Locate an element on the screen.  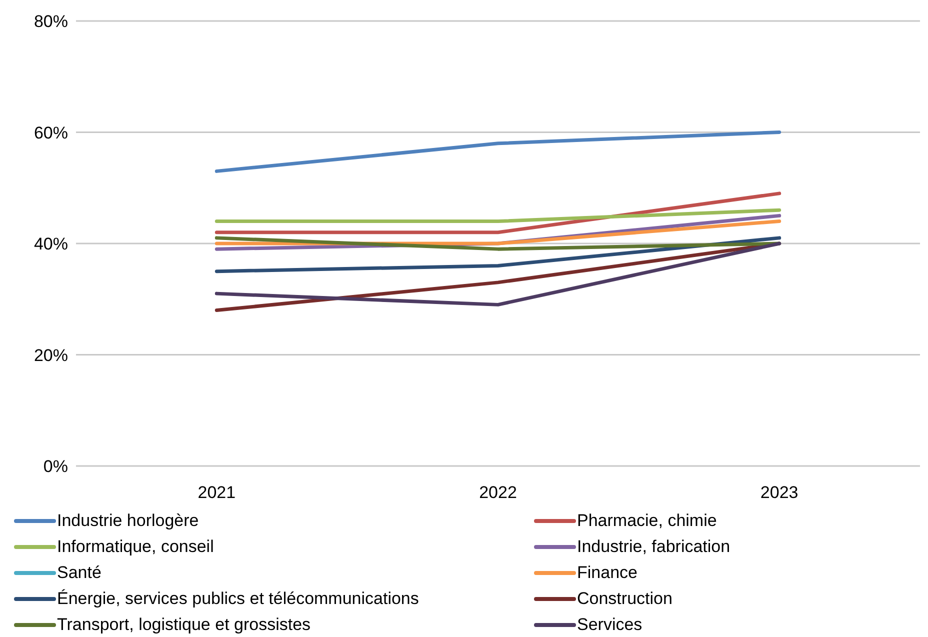
legend-label: Transport, logistique et grossistes is located at coordinates (184, 625).